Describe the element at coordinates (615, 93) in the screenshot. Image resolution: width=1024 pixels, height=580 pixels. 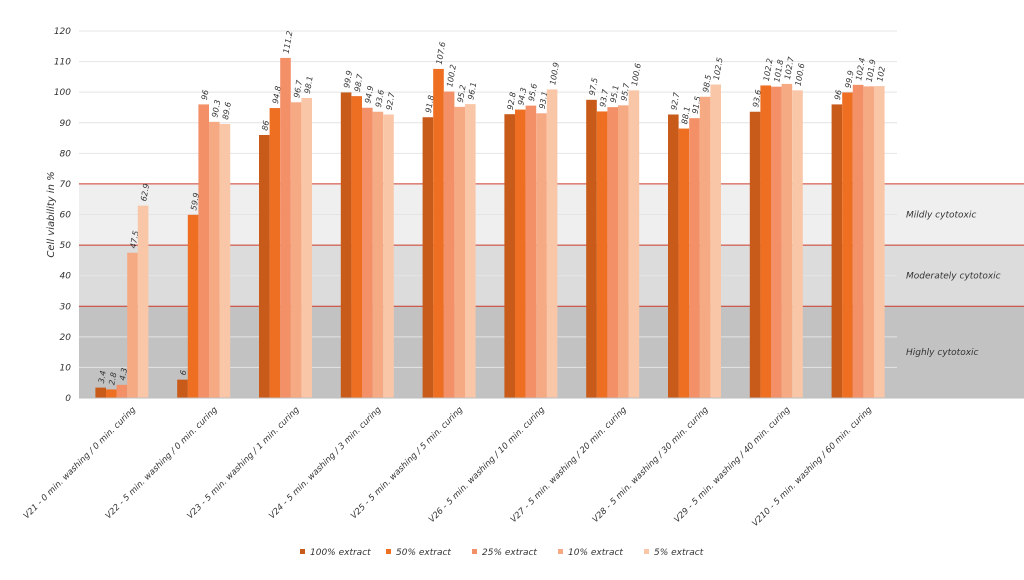
I see `value-label: 95.1` at that location.